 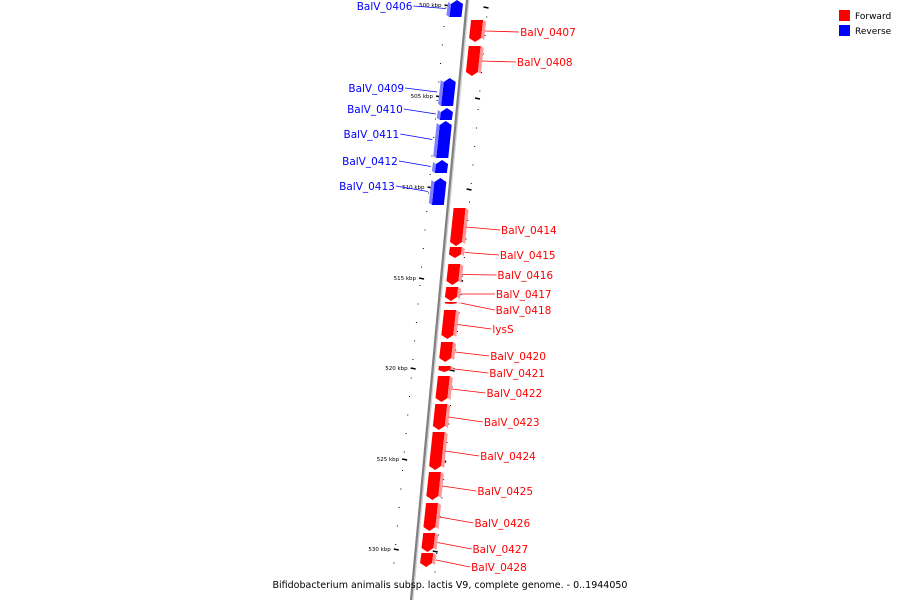 I want to click on tick-label: 520 kbp, so click(x=396, y=369).